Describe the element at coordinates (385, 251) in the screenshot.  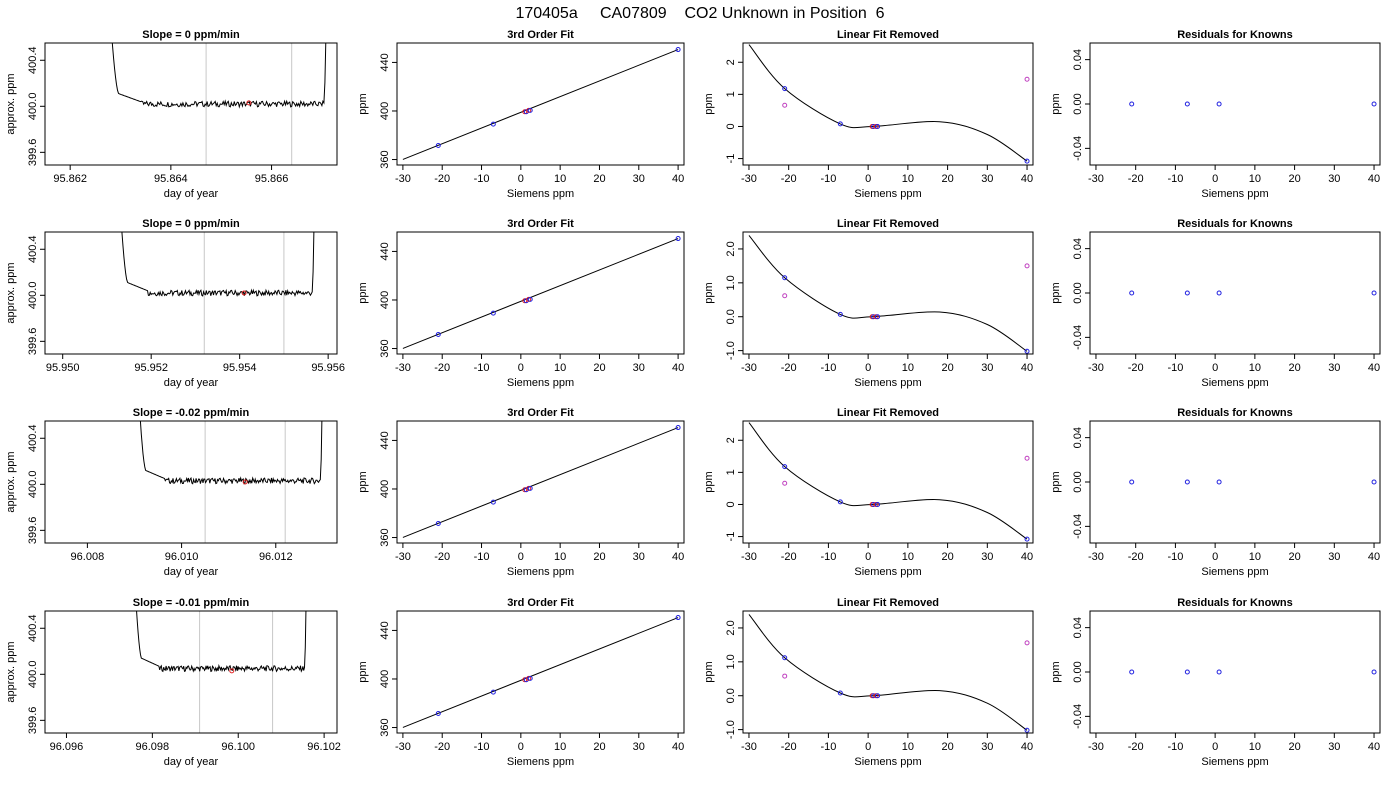
I see `y-tick-label: 440` at that location.